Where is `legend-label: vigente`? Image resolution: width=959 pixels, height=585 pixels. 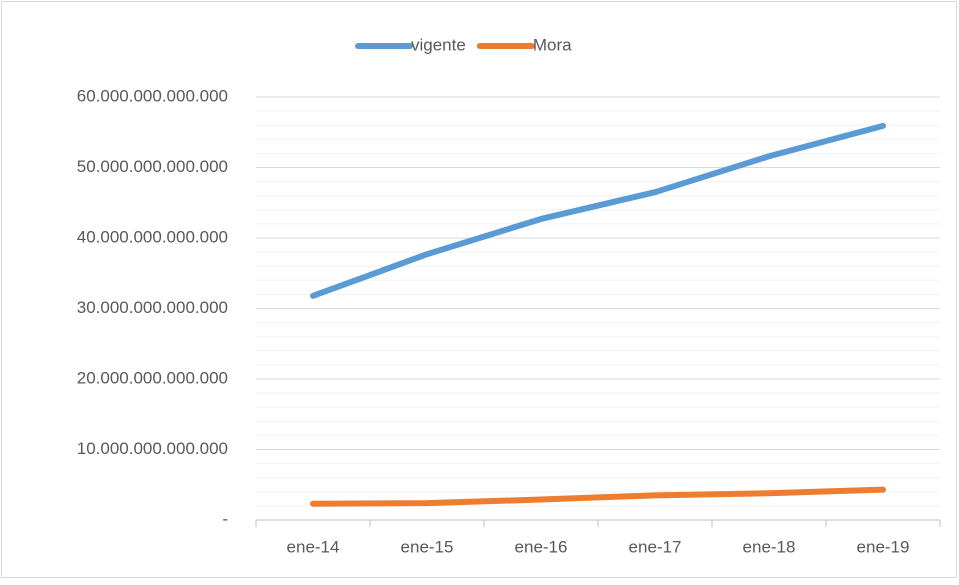 legend-label: vigente is located at coordinates (438, 44).